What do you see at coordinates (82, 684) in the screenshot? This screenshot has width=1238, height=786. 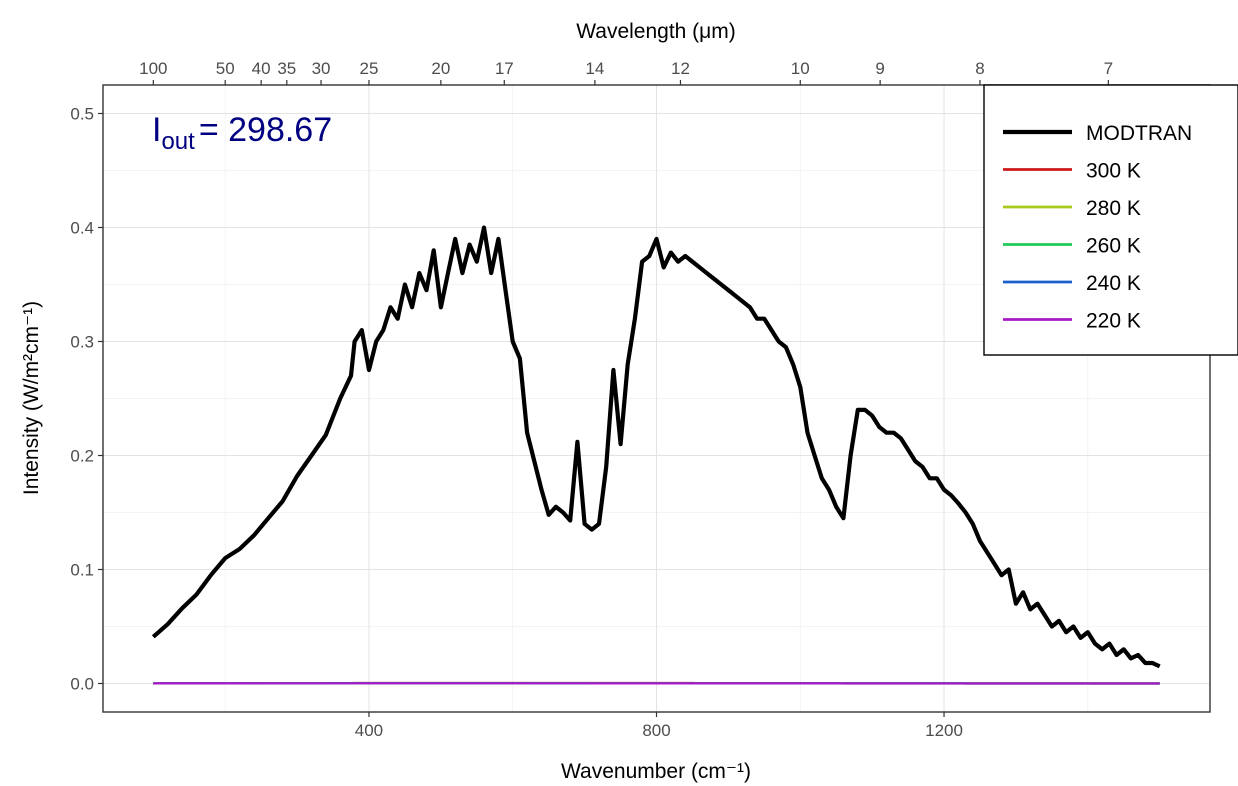 I see `y-tick-label: 0.0` at bounding box center [82, 684].